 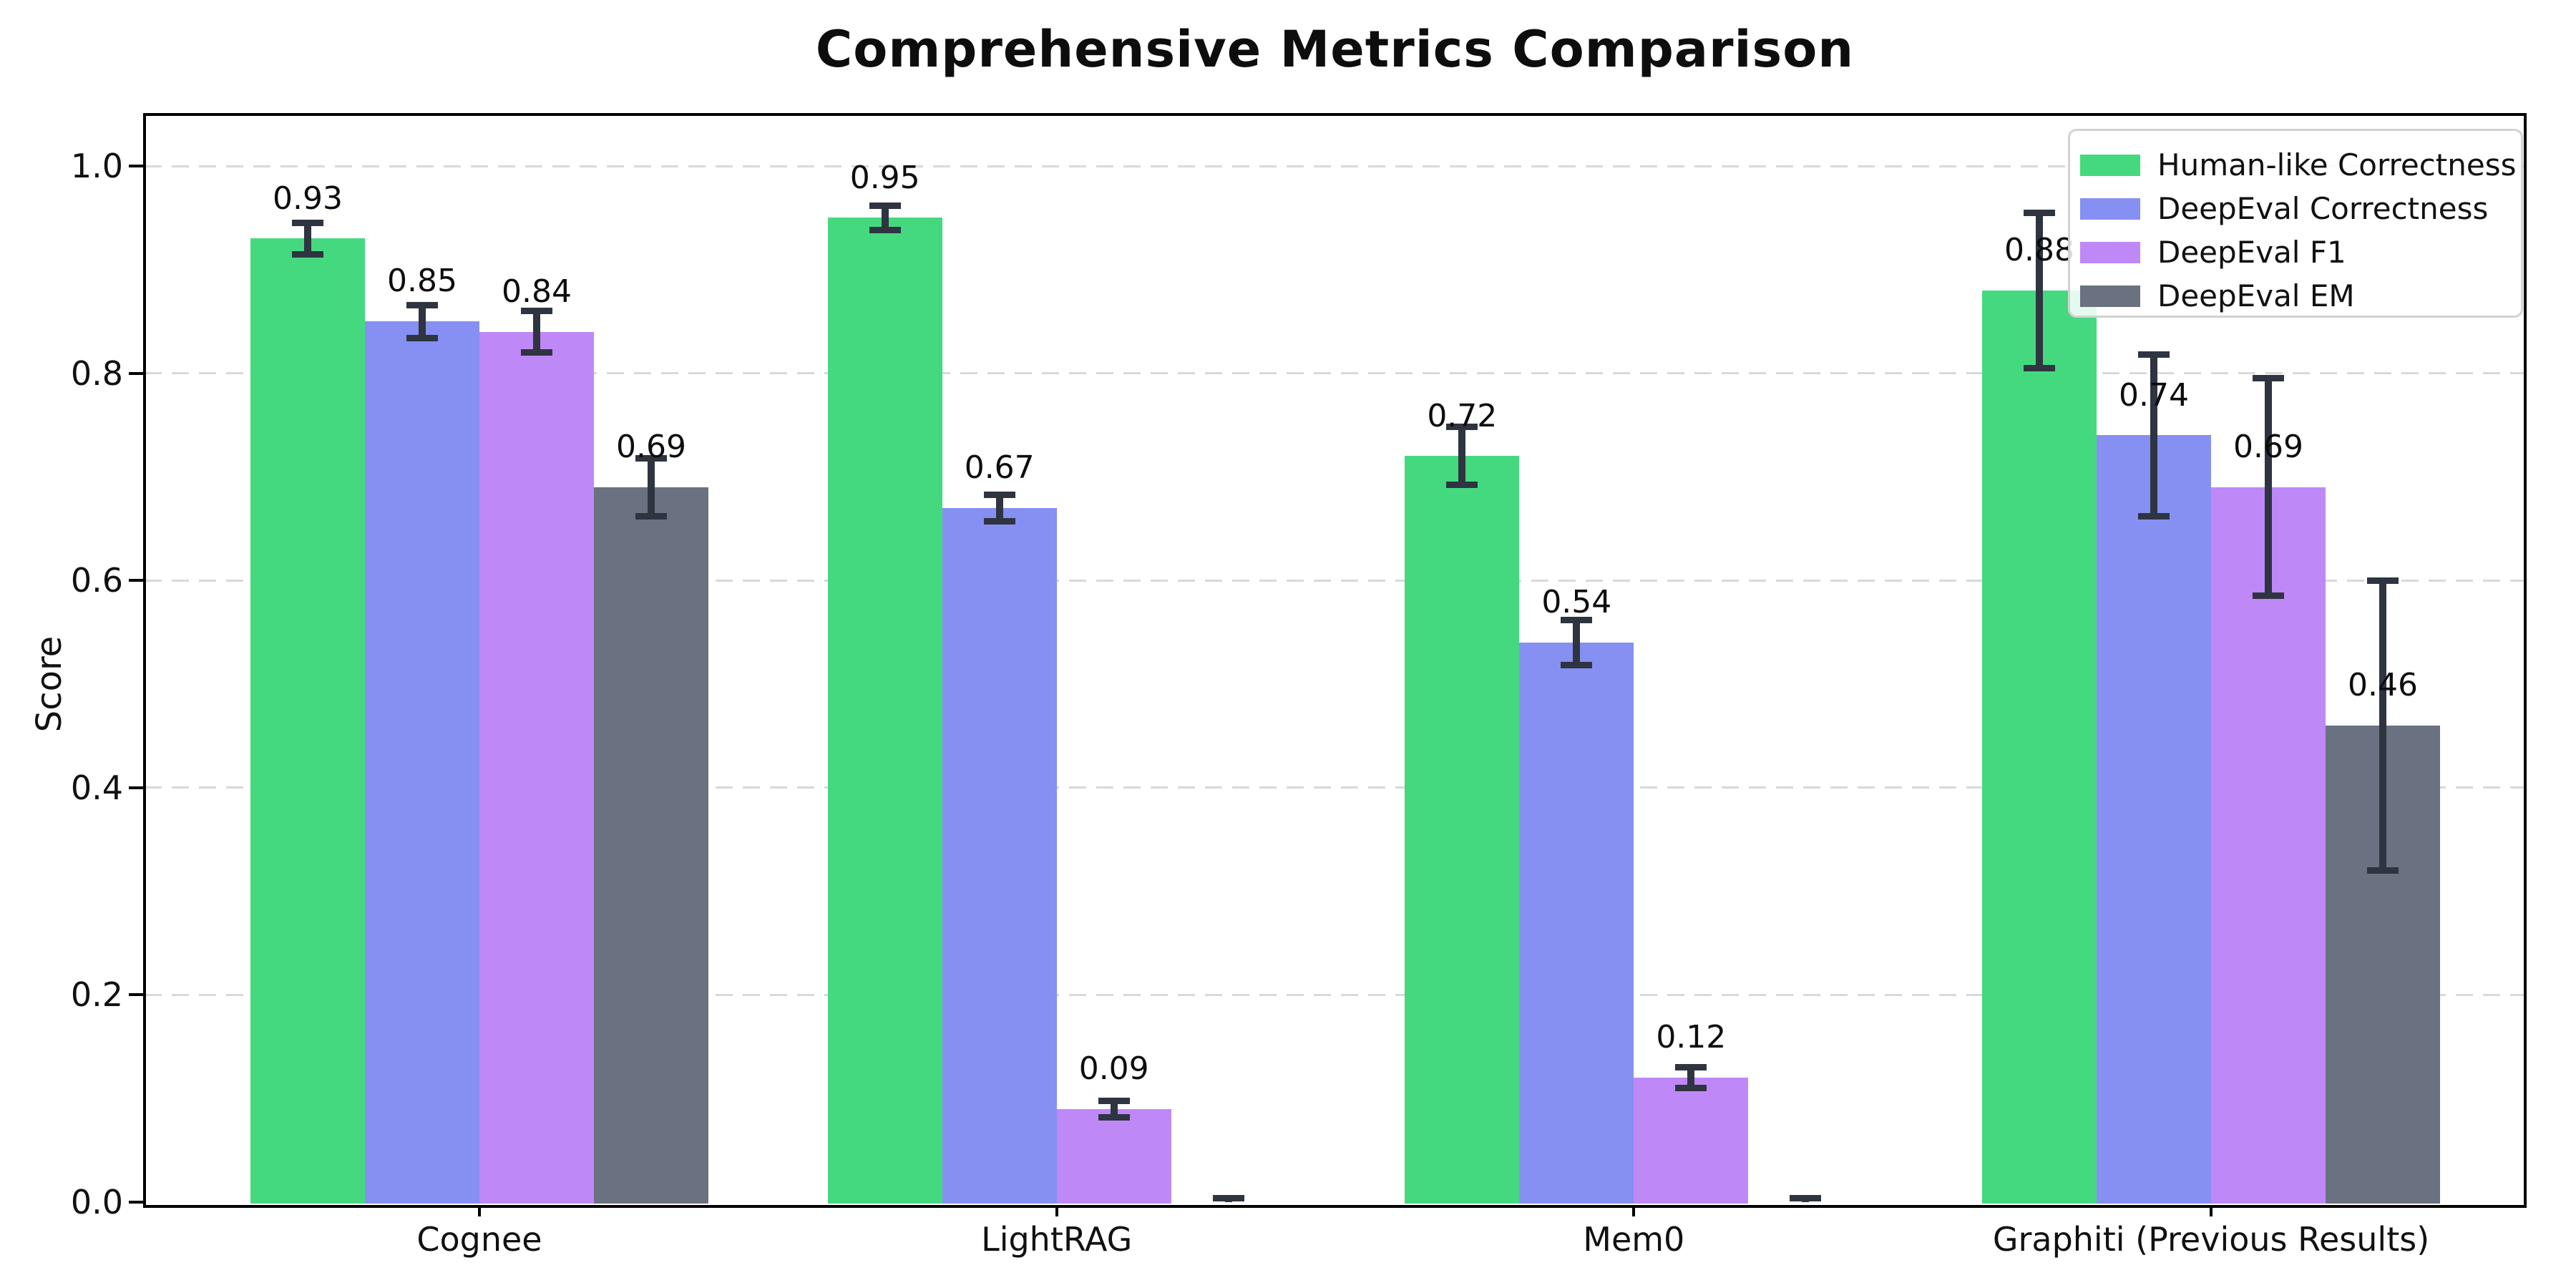 I want to click on legend-item: Human-like Correctness, so click(x=2300, y=165).